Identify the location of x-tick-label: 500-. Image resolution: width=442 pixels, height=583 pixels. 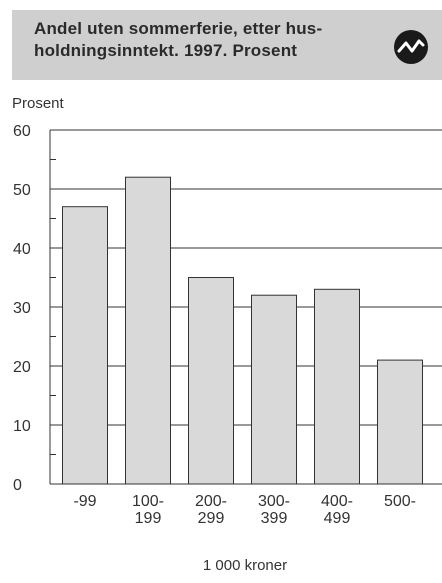
(400, 501).